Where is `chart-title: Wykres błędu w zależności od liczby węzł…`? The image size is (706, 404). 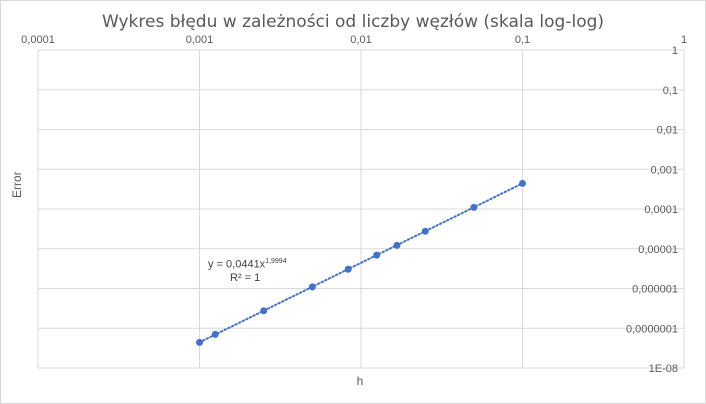
chart-title: Wykres błędu w zależności od liczby węzł… is located at coordinates (353, 22).